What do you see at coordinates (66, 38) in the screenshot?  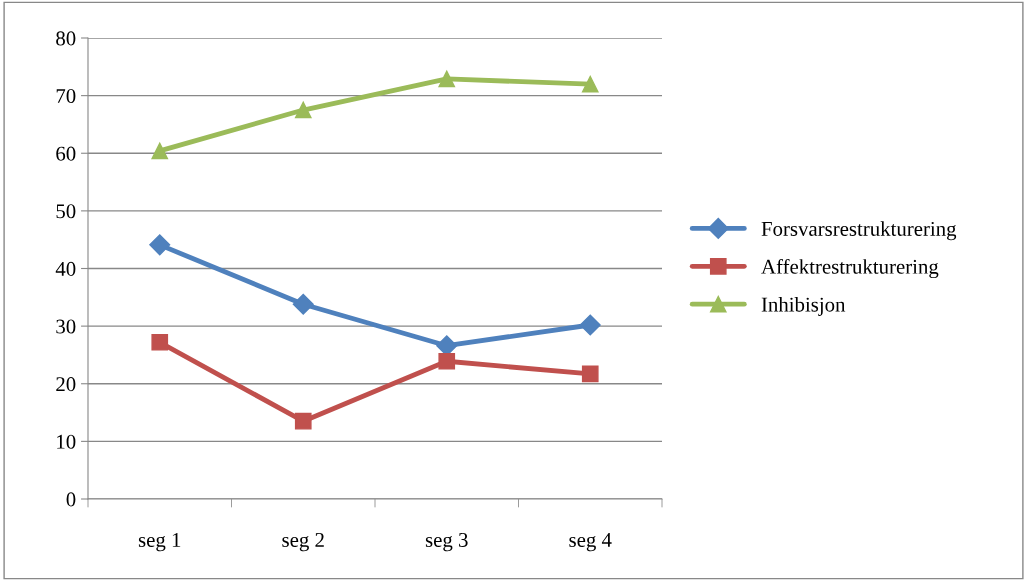 I see `y-tick-label: 80` at bounding box center [66, 38].